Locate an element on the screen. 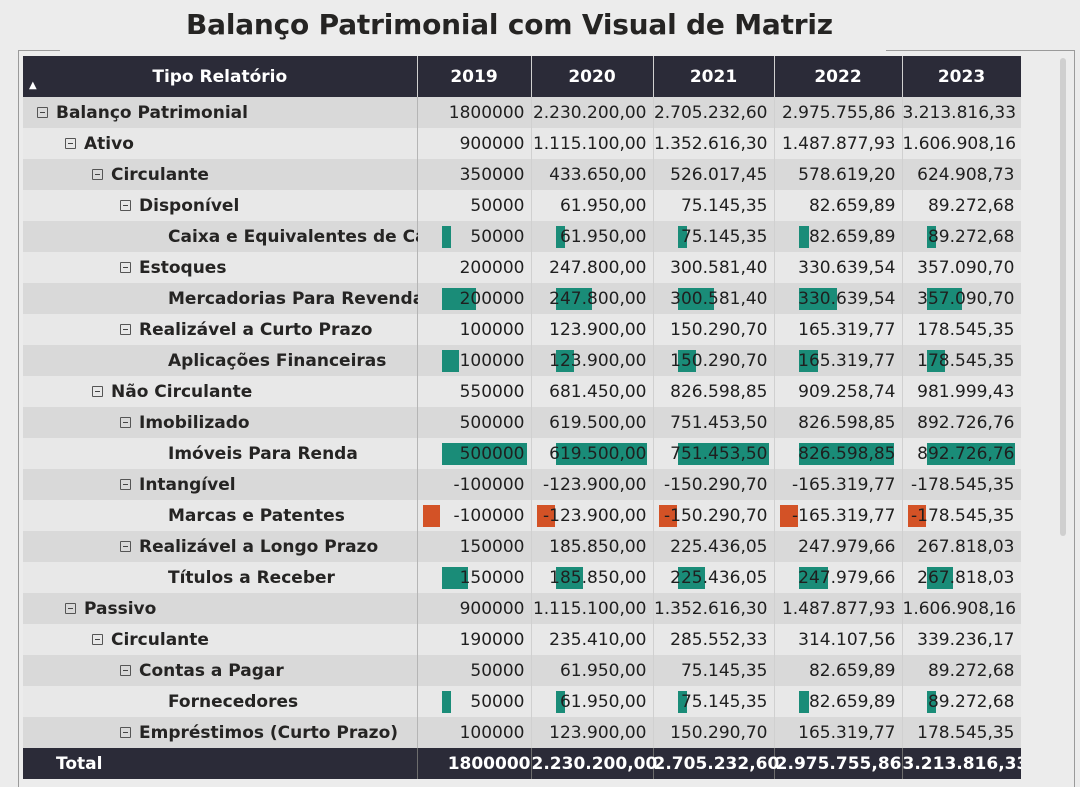 The height and width of the screenshot is (787, 1080). value-text: 50000 is located at coordinates (497, 205).